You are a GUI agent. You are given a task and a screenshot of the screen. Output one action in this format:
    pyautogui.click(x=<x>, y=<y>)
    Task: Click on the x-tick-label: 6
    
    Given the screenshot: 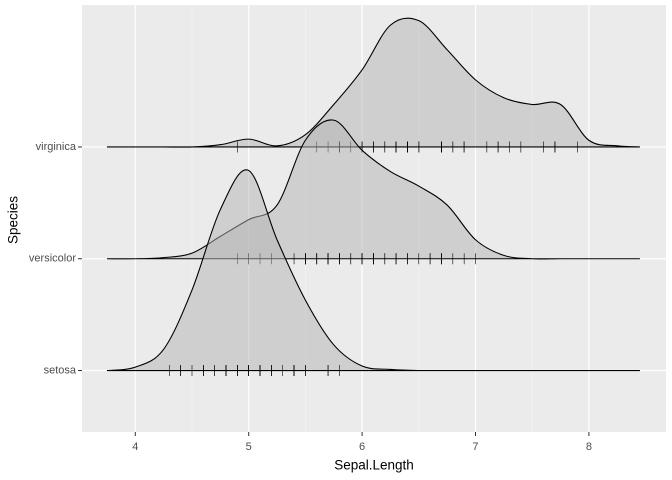 What is the action you would take?
    pyautogui.click(x=362, y=447)
    